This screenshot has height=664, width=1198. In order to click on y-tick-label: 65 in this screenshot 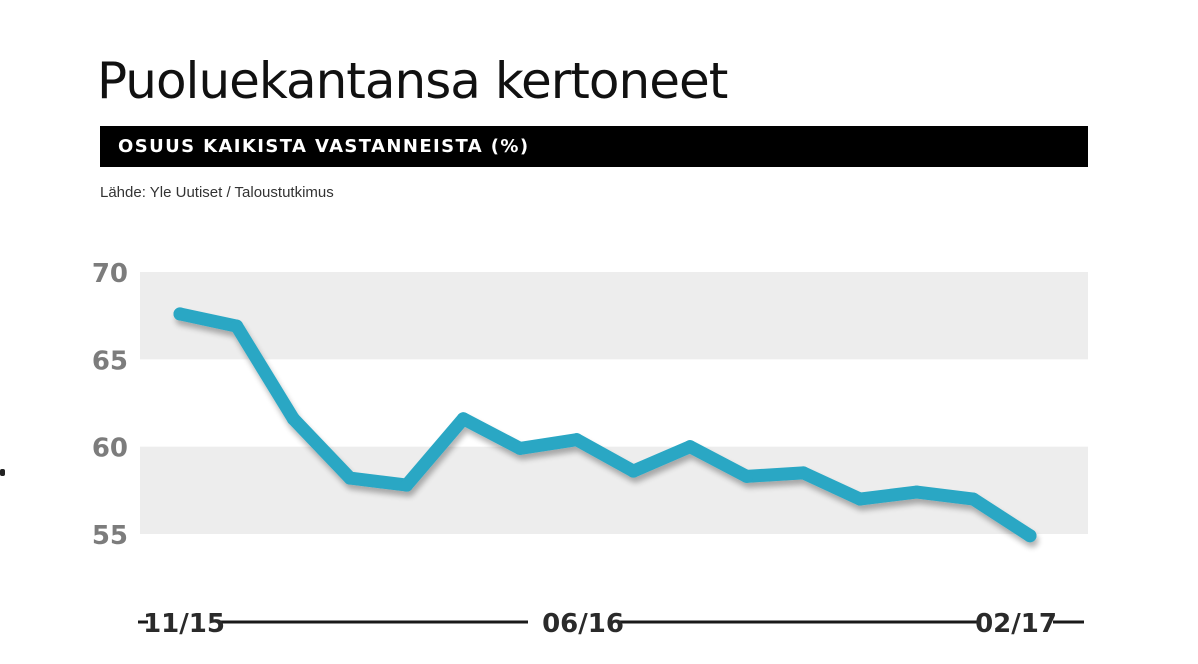, I will do `click(110, 361)`.